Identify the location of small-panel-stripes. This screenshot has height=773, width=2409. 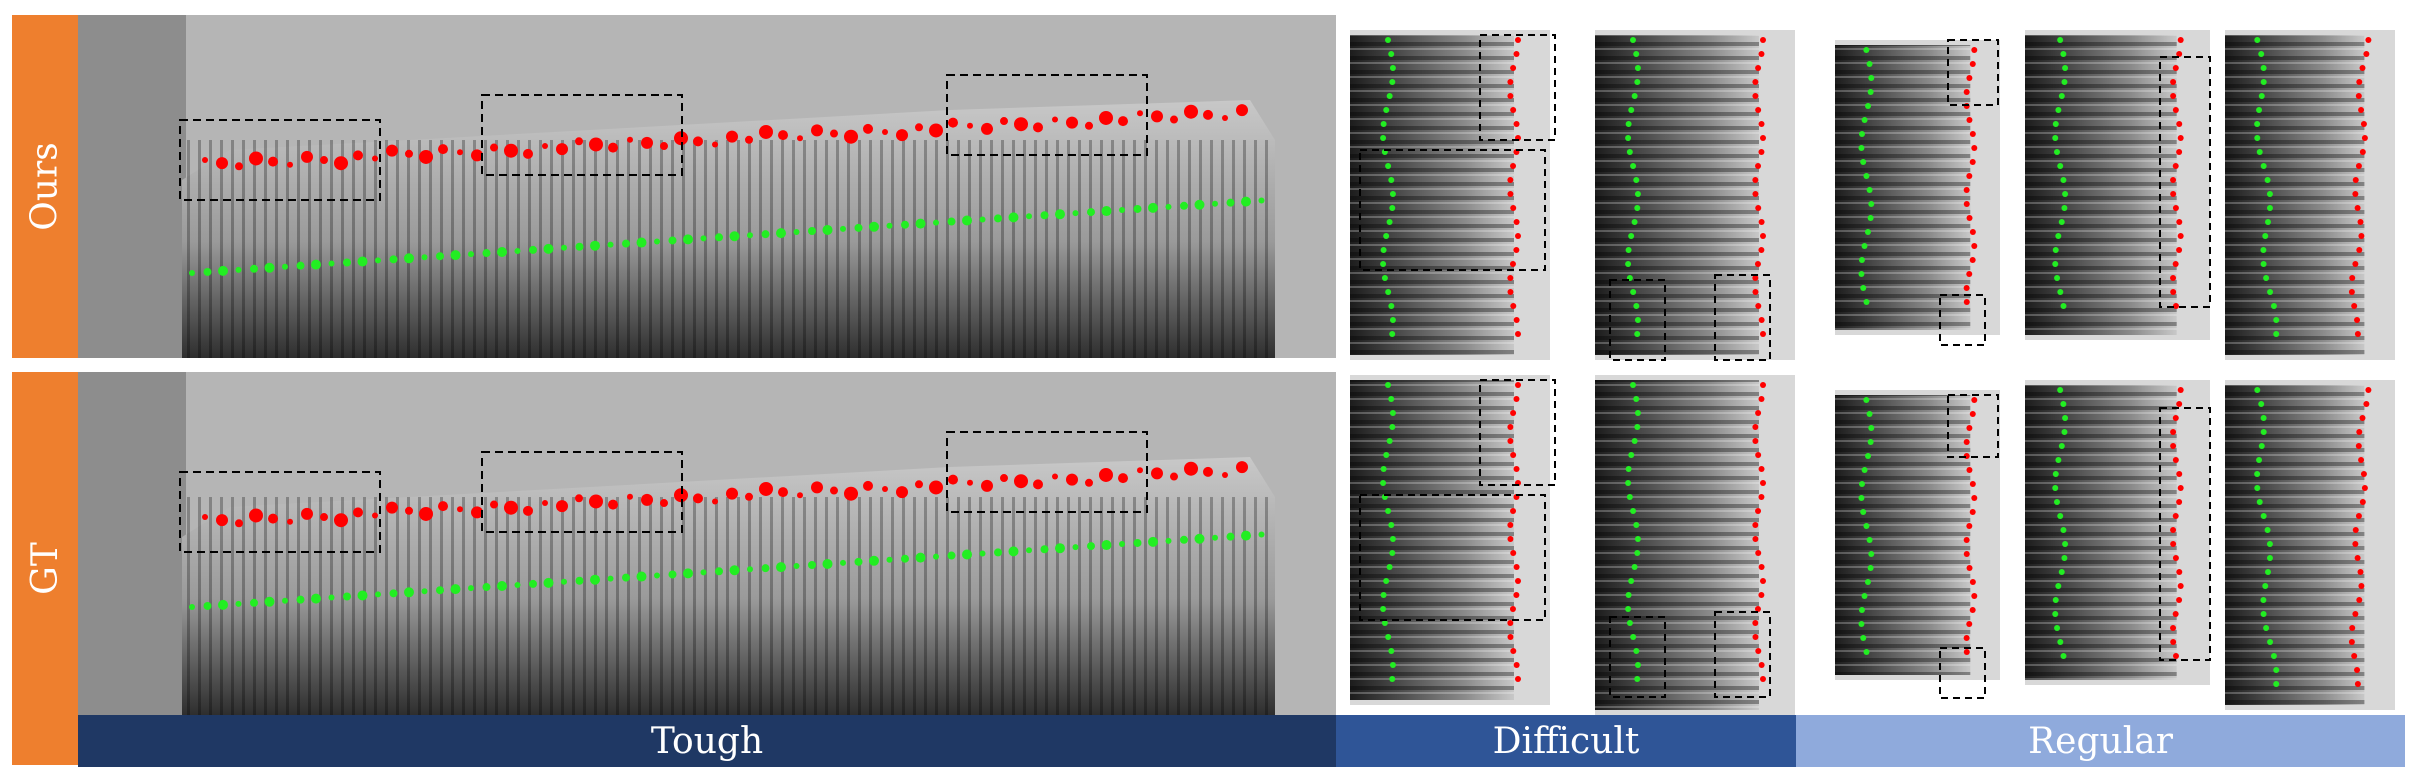
(1903, 187).